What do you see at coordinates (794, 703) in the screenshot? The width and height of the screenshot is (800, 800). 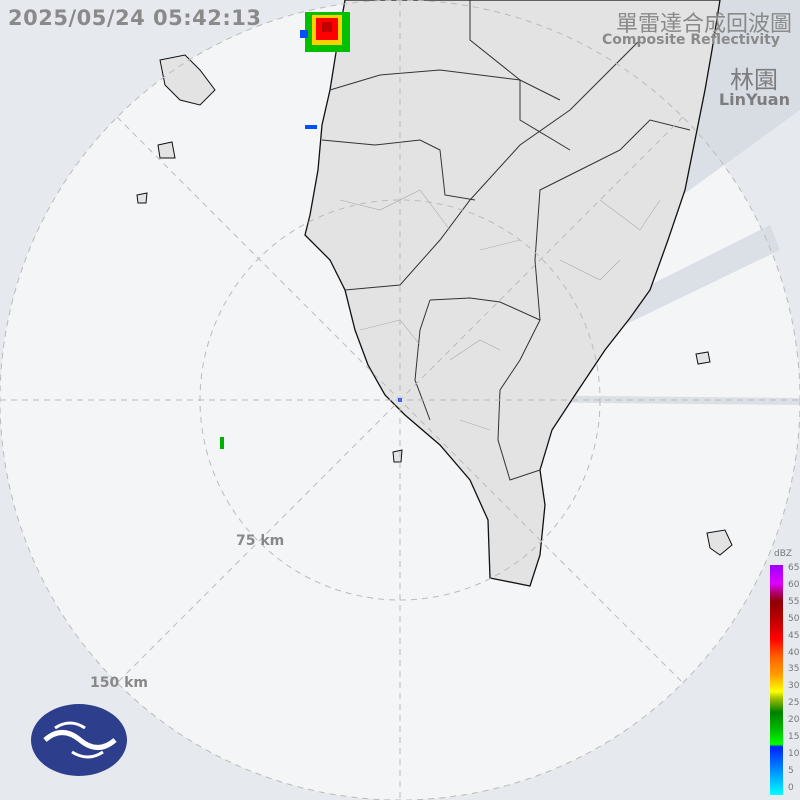 I see `legend-tick-label: 25` at bounding box center [794, 703].